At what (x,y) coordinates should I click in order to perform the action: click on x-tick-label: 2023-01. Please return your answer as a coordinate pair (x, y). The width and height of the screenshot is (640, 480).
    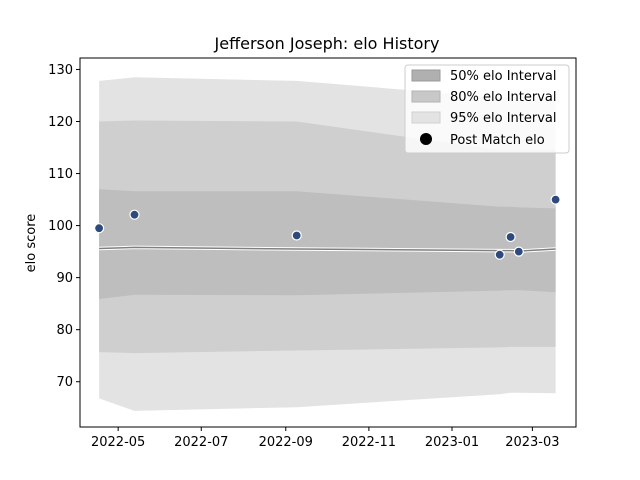
    Looking at the image, I should click on (452, 442).